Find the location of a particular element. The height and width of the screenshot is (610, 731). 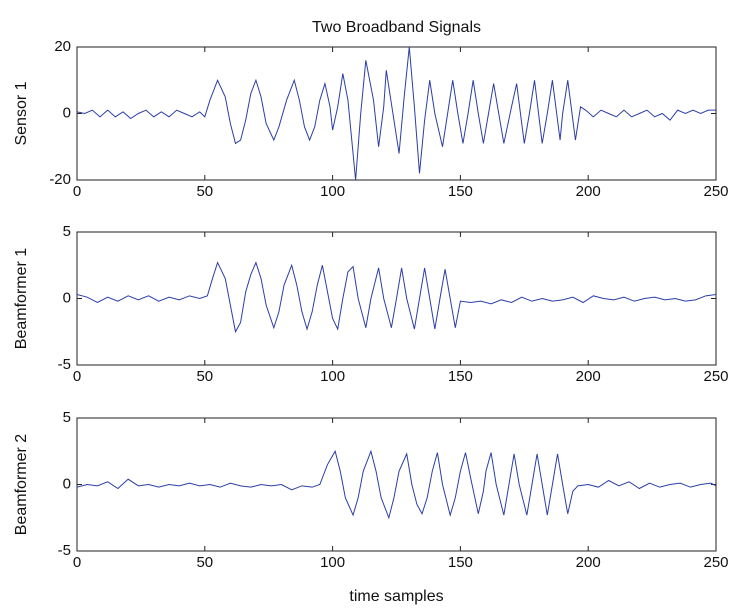

chart-title: Two Broadband Signals is located at coordinates (396, 27).